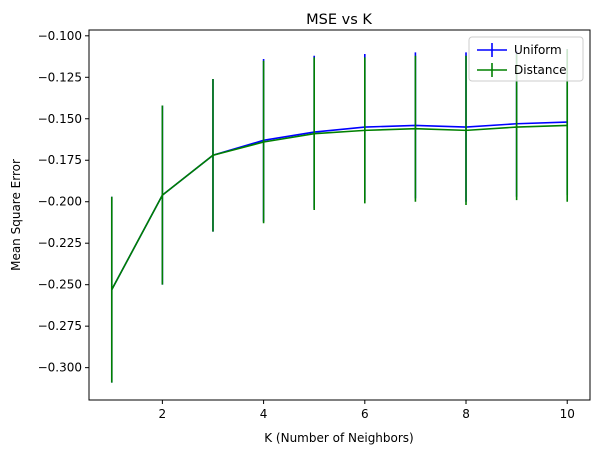 The width and height of the screenshot is (596, 455). What do you see at coordinates (60, 160) in the screenshot?
I see `y-tick-label: −0.175` at bounding box center [60, 160].